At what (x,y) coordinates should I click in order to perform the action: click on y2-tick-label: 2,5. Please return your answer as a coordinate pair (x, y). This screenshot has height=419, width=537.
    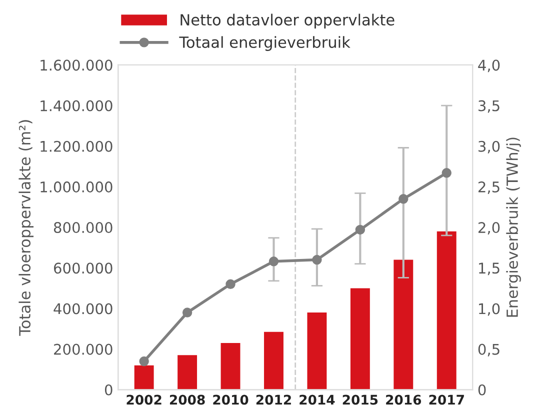
    Looking at the image, I should click on (489, 187).